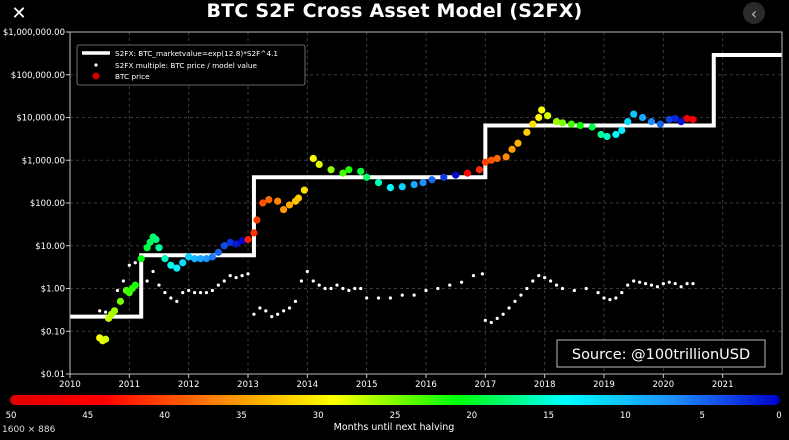  Describe the element at coordinates (664, 385) in the screenshot. I see `x-tick-label: 2020` at that location.